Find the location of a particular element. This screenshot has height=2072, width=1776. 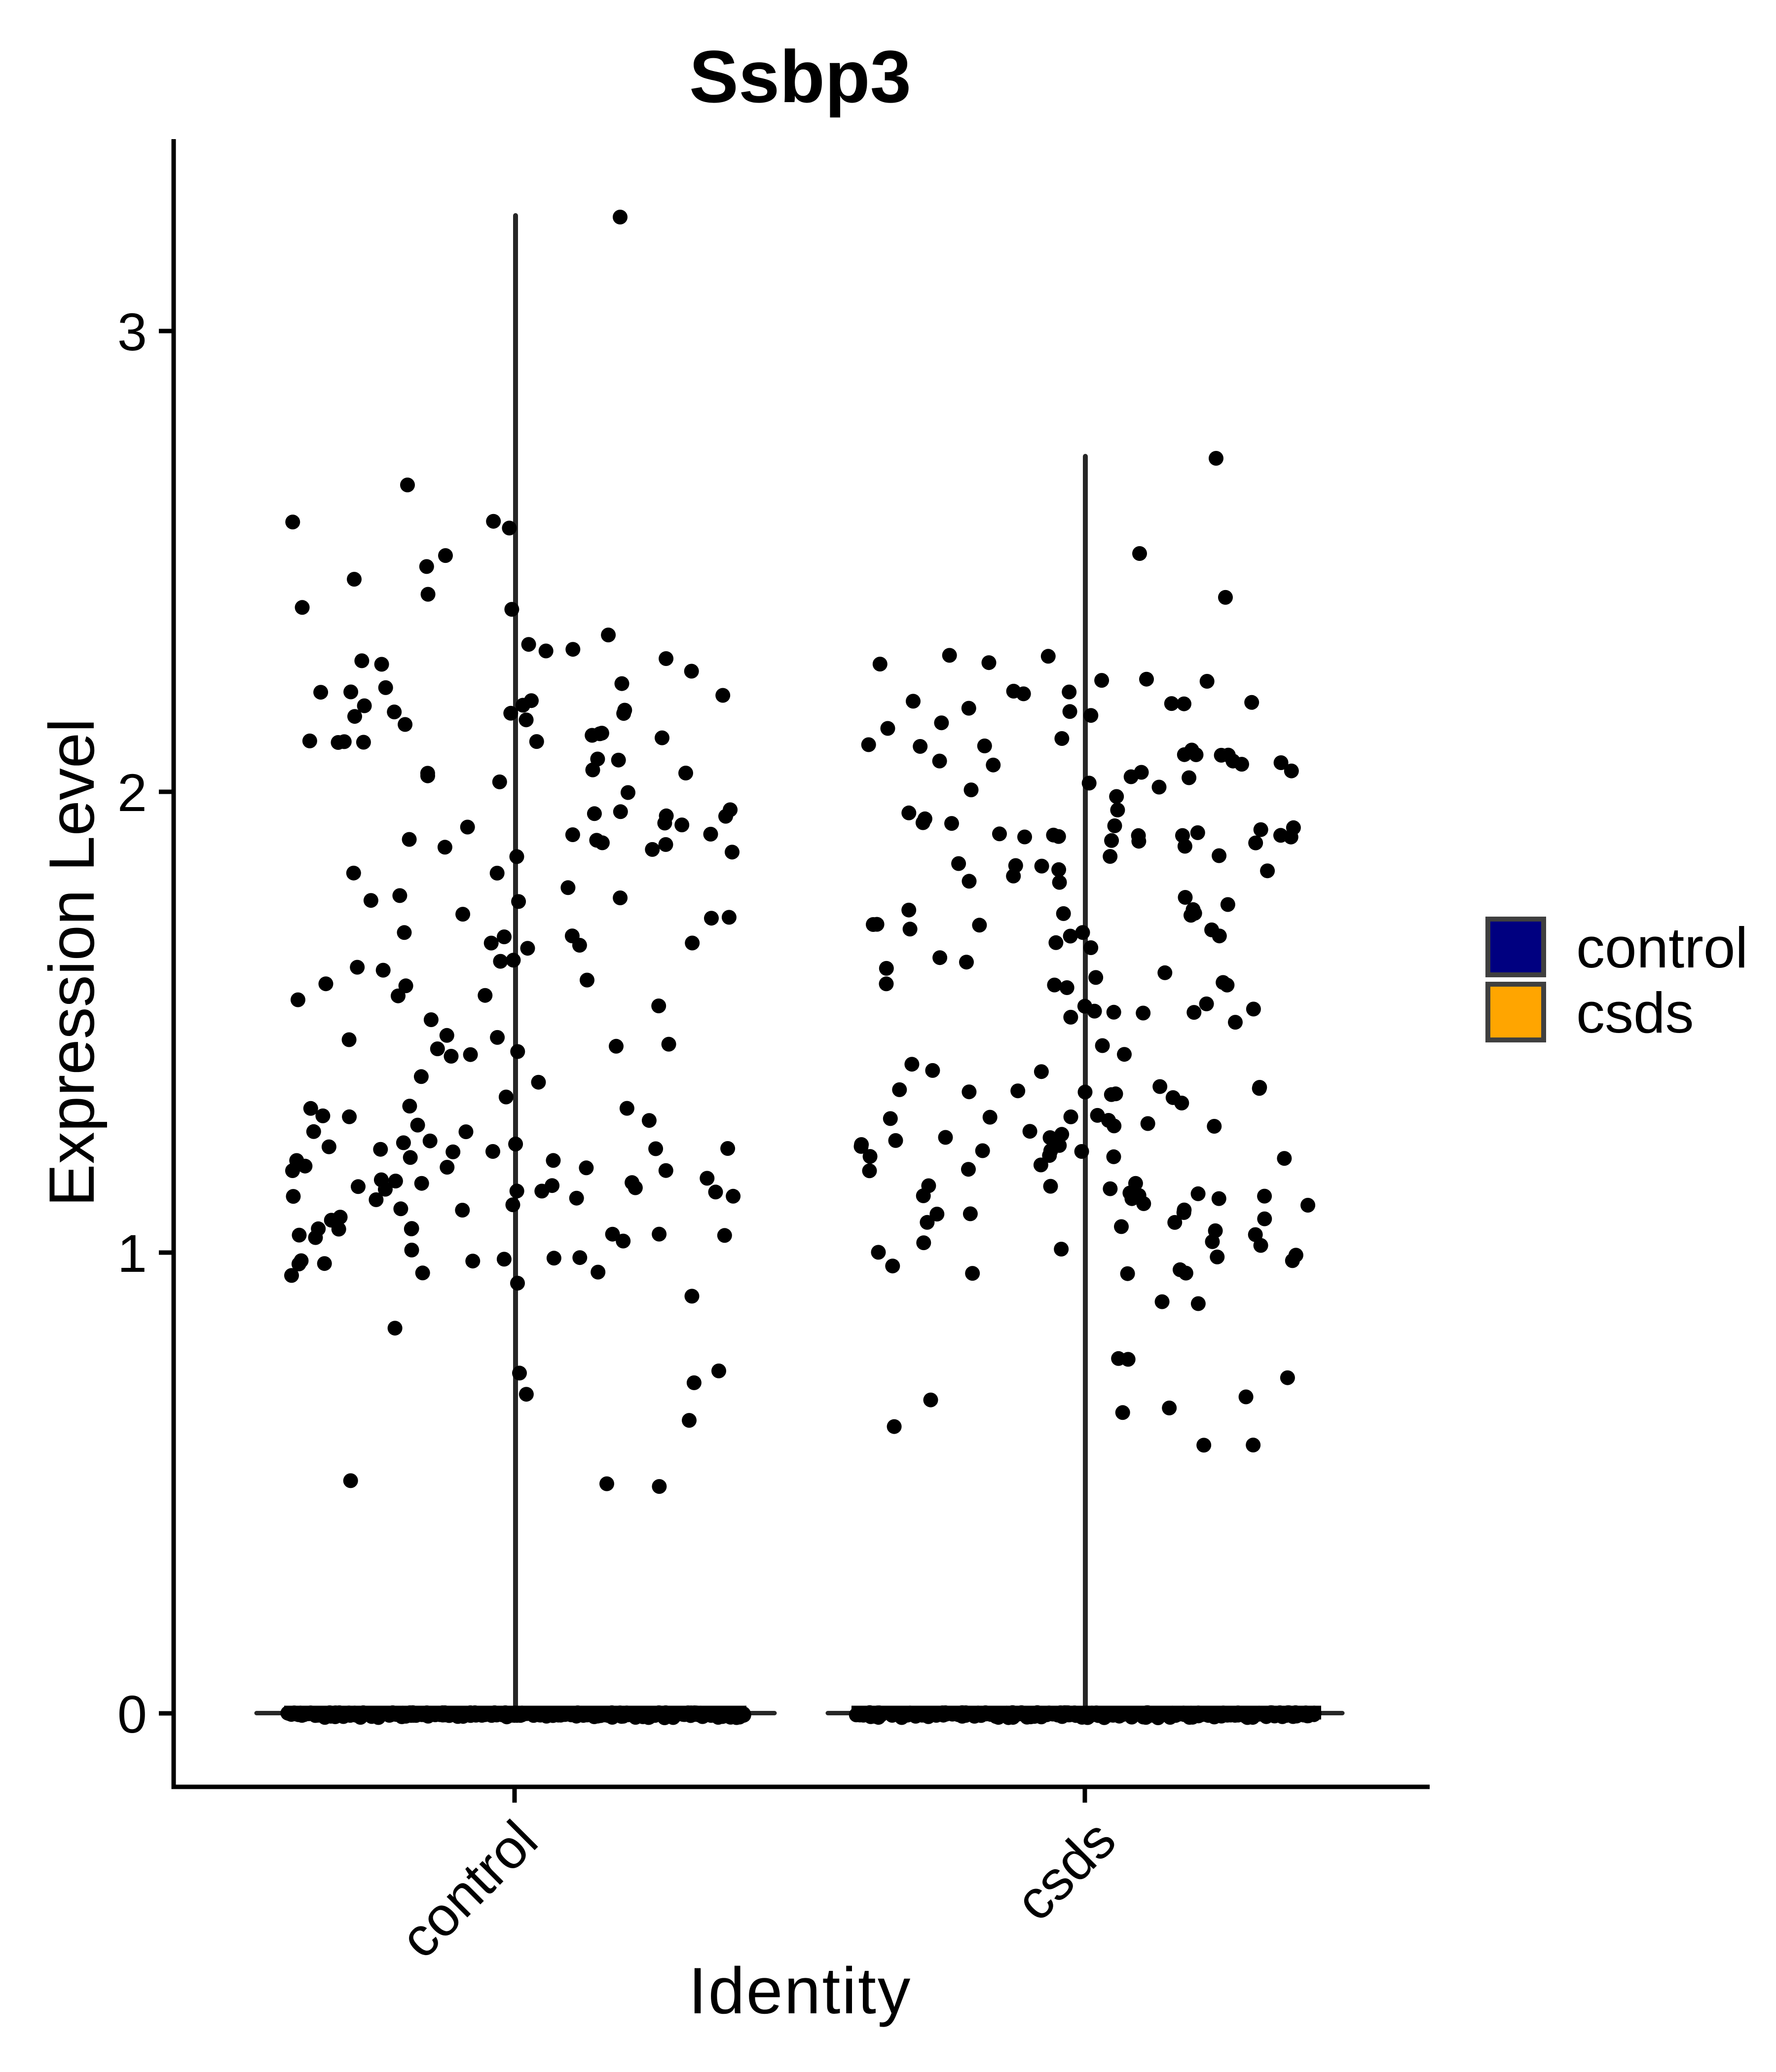

svg-text: control is located at coordinates (1662, 948).